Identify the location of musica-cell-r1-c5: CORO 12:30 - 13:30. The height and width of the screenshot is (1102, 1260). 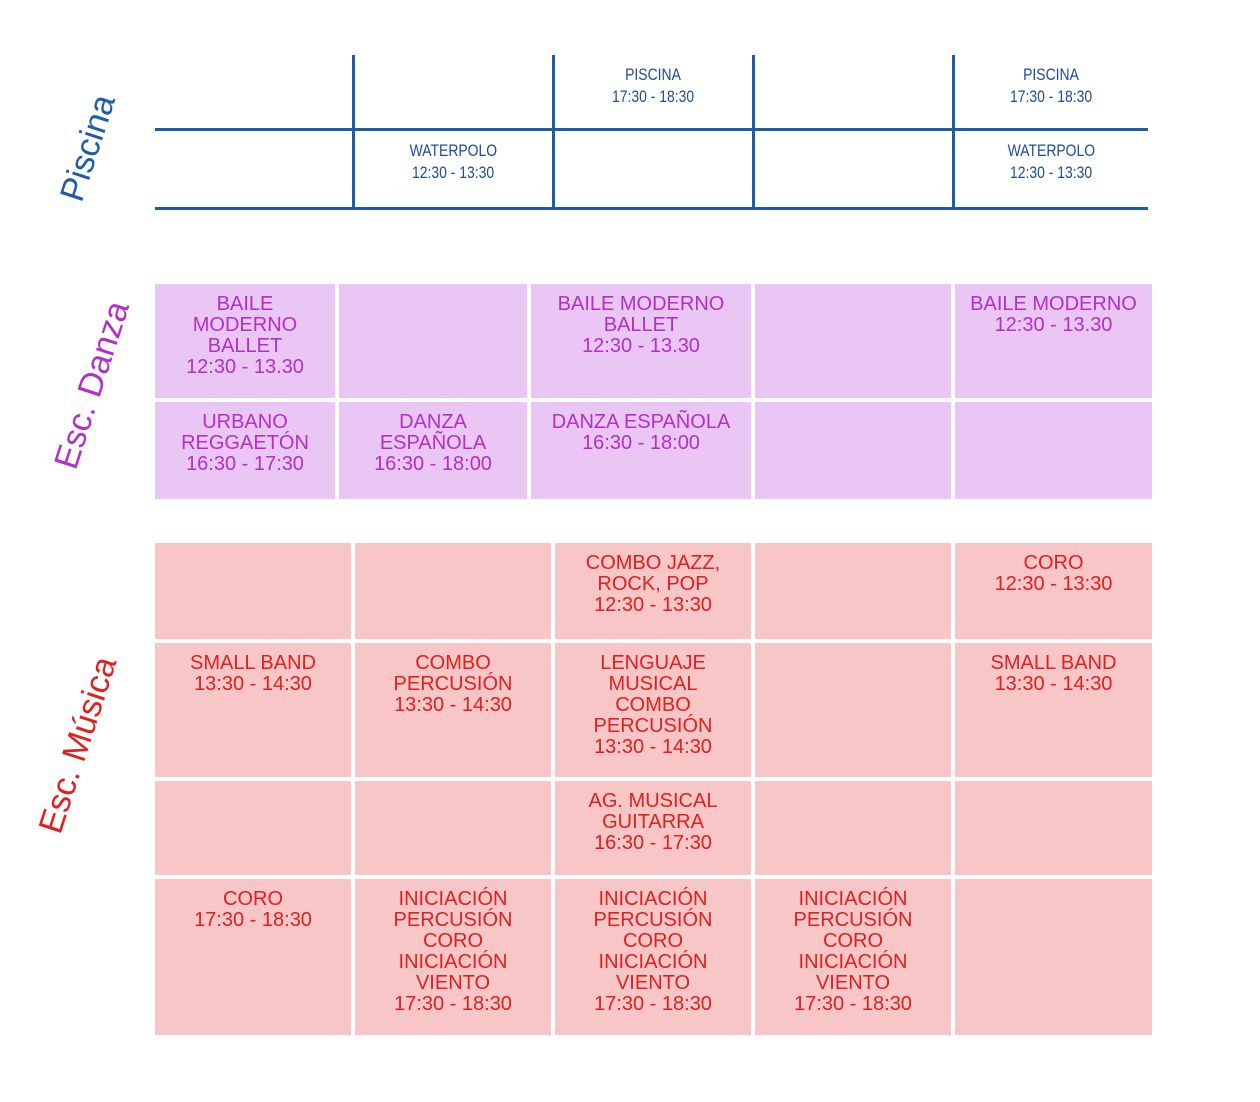
(1053, 591).